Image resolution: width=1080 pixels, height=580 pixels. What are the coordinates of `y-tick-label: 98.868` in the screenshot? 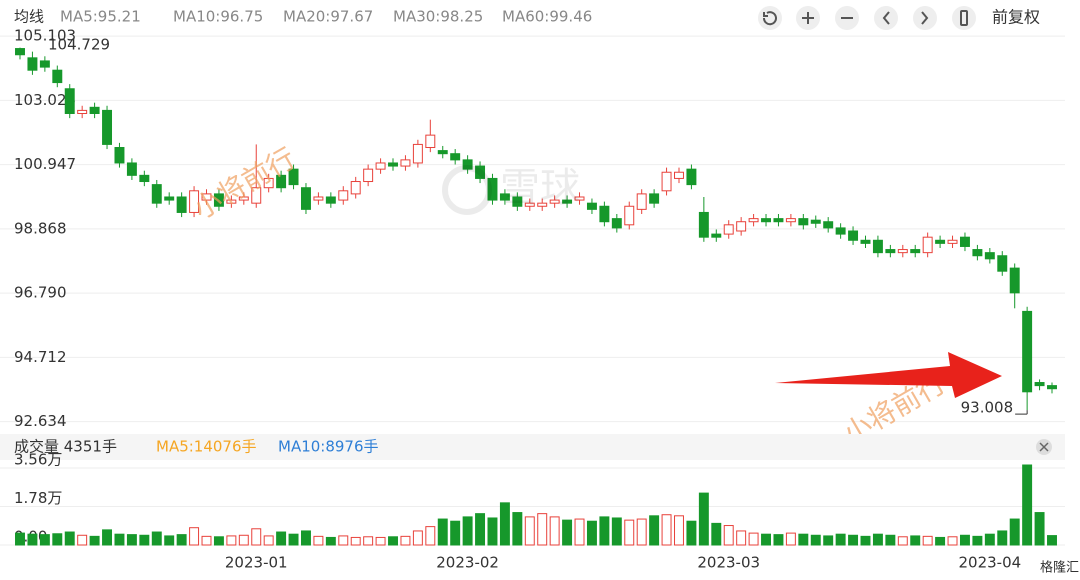 It's located at (40, 228).